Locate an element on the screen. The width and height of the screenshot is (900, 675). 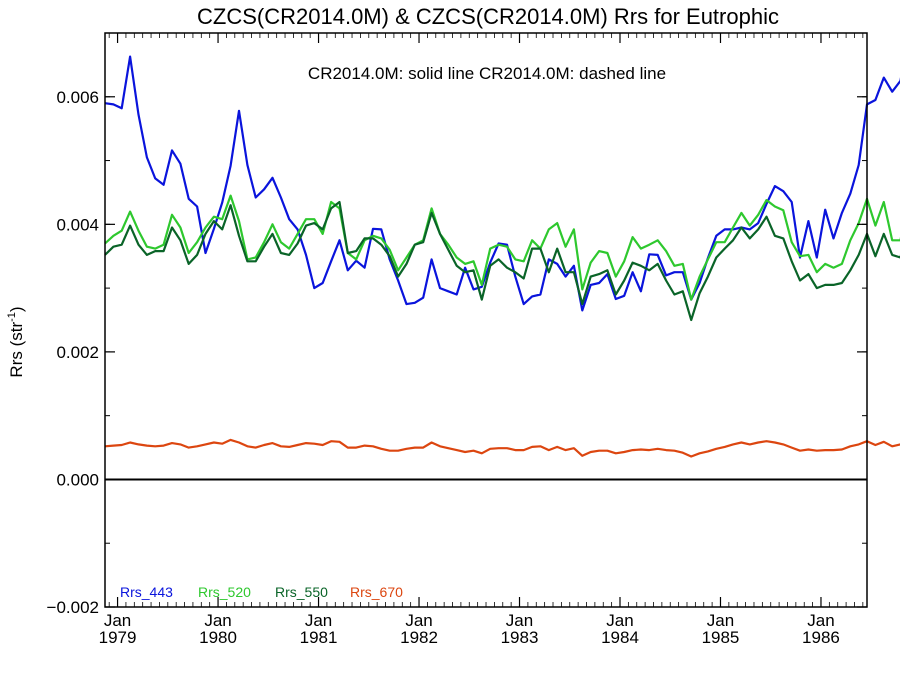
legend: Rrs_443 Rrs_520 Rrs_550 Rrs_670 is located at coordinates (261, 592).